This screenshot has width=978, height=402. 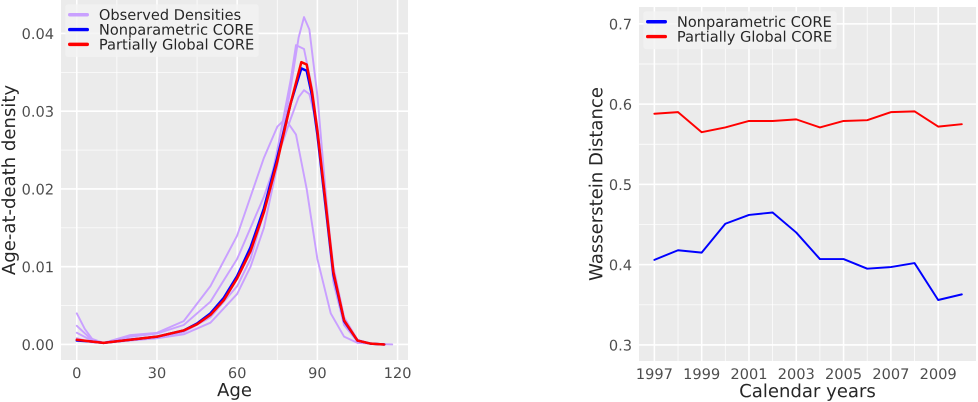 I want to click on y-tick-label: 0.5, so click(x=620, y=184).